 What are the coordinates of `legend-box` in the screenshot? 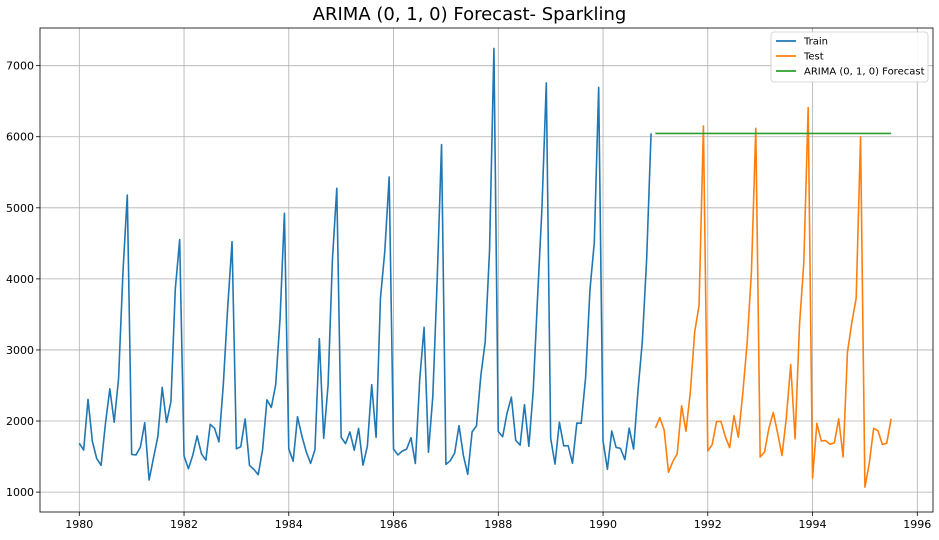 It's located at (849, 57).